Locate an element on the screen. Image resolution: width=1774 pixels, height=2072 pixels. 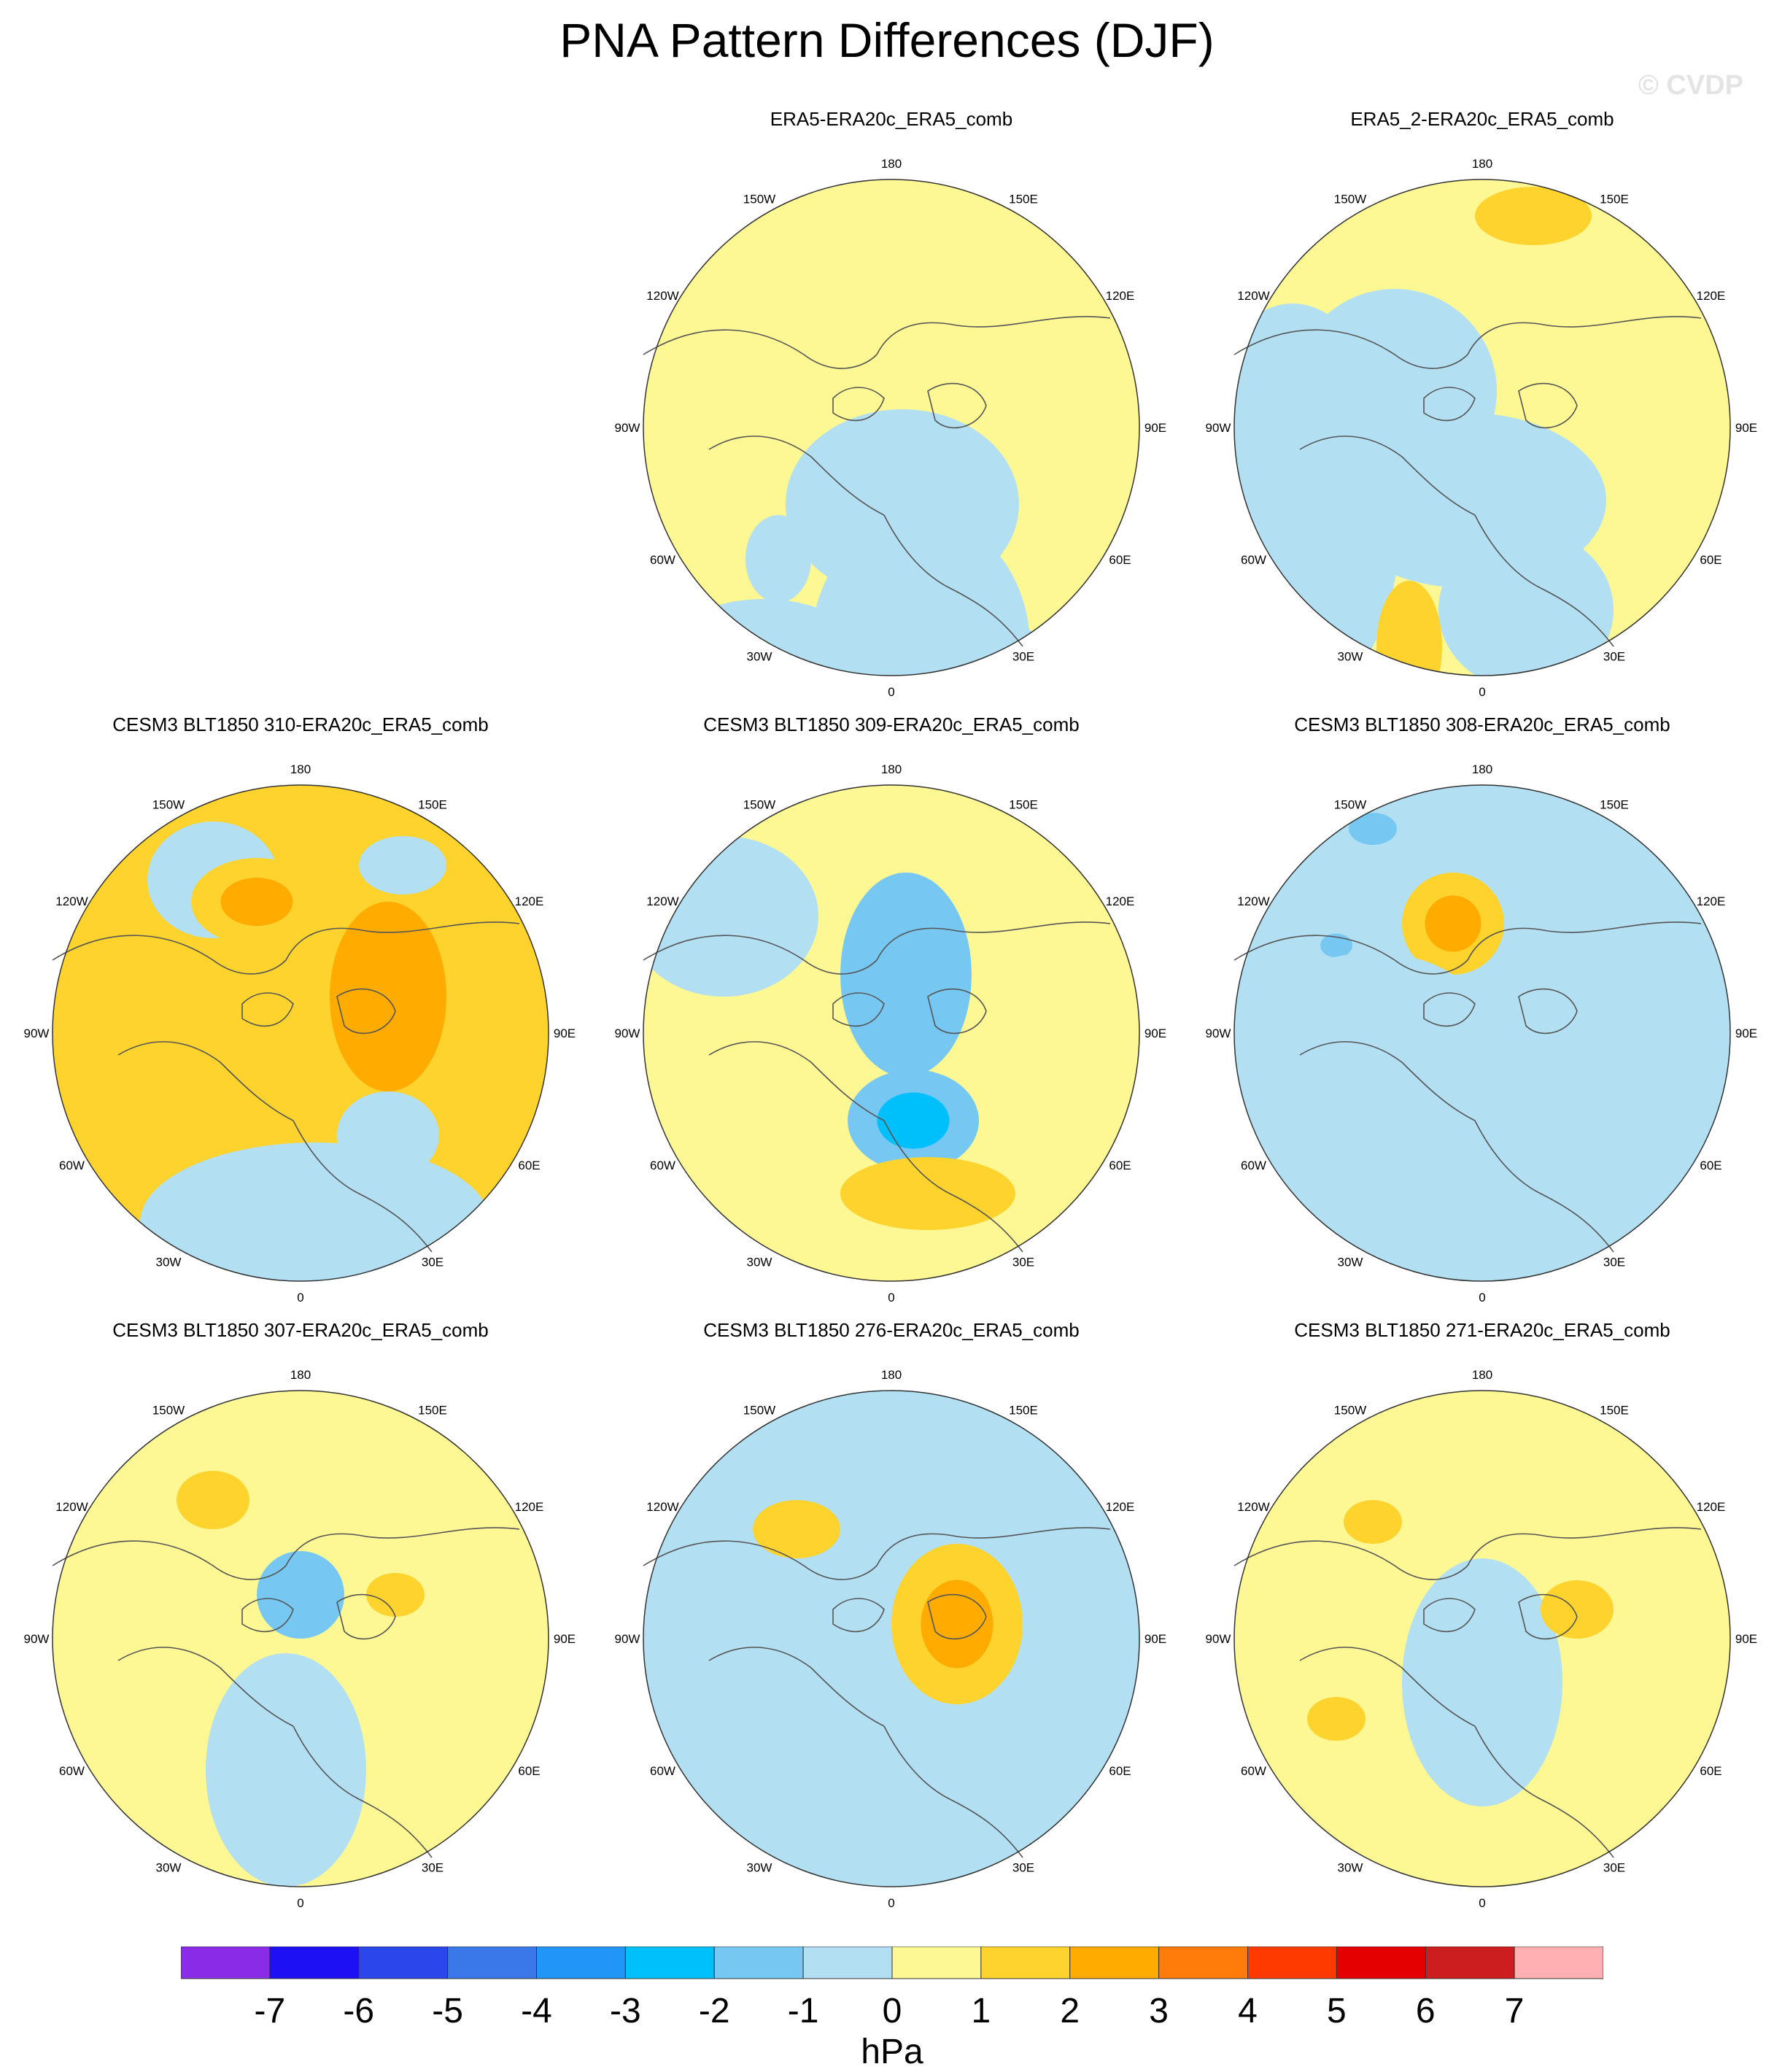
colorbar-tick-label: 6 is located at coordinates (1426, 2011).